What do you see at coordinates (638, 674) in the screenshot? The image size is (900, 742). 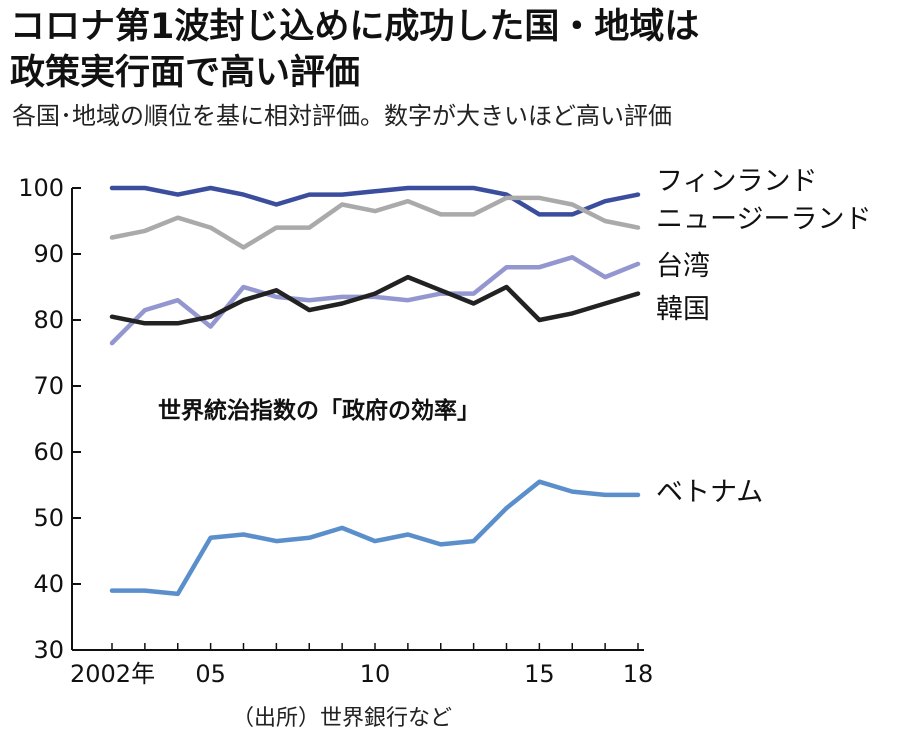 I see `x-tick-label: 18` at bounding box center [638, 674].